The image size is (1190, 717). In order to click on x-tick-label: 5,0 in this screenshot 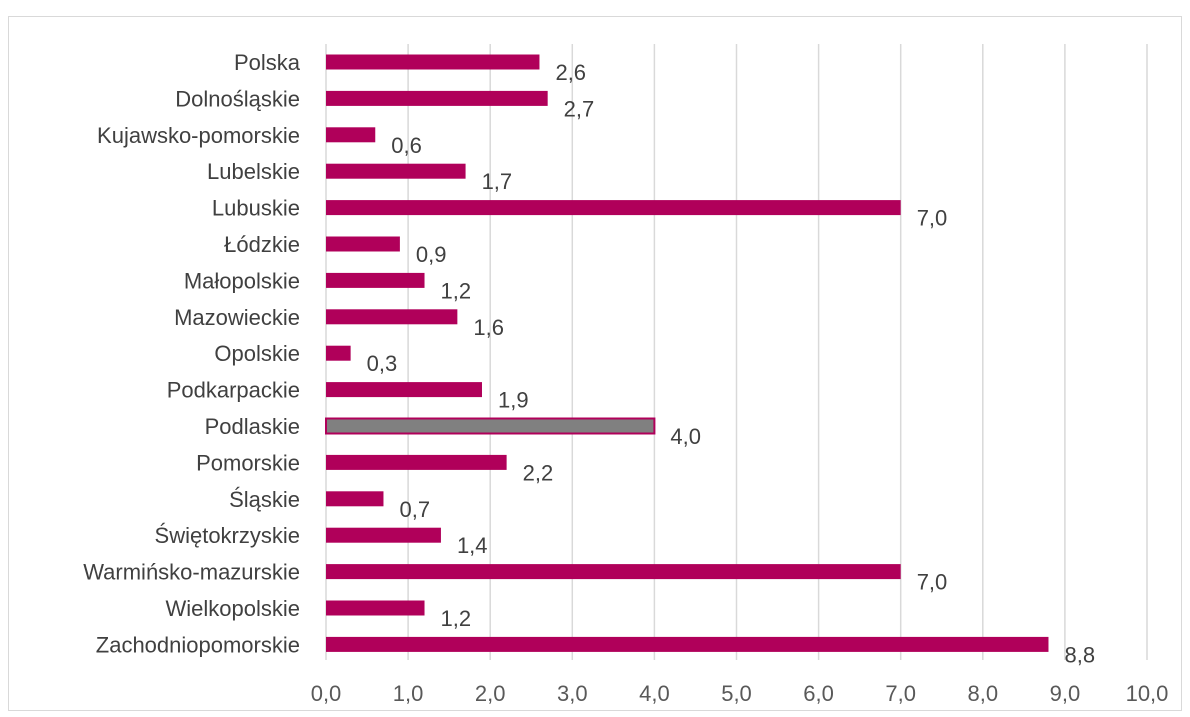, I will do `click(736, 693)`.